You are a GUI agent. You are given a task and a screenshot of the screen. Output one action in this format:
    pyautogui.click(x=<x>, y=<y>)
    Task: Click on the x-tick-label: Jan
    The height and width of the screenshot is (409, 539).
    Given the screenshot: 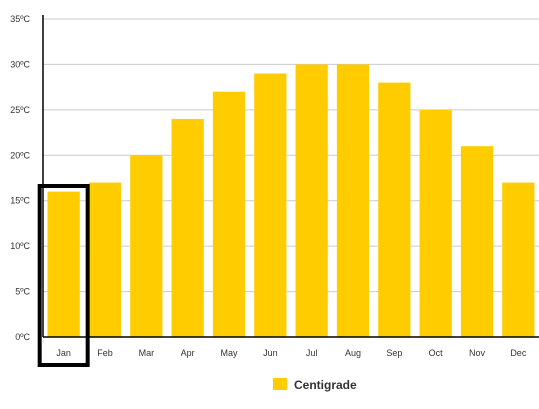 What is the action you would take?
    pyautogui.click(x=63, y=353)
    